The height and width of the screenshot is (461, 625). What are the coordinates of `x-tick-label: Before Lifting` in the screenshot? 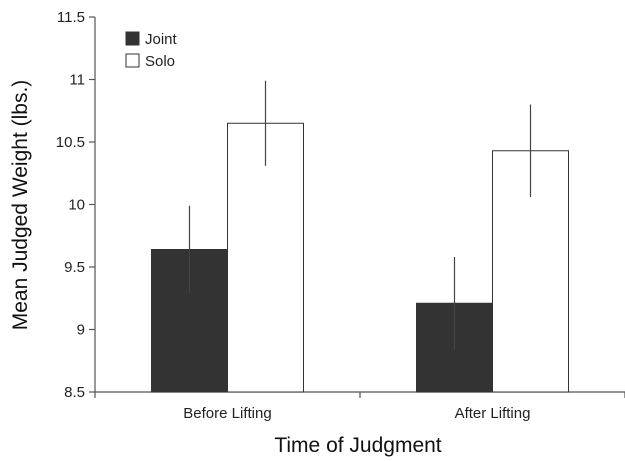 It's located at (227, 413).